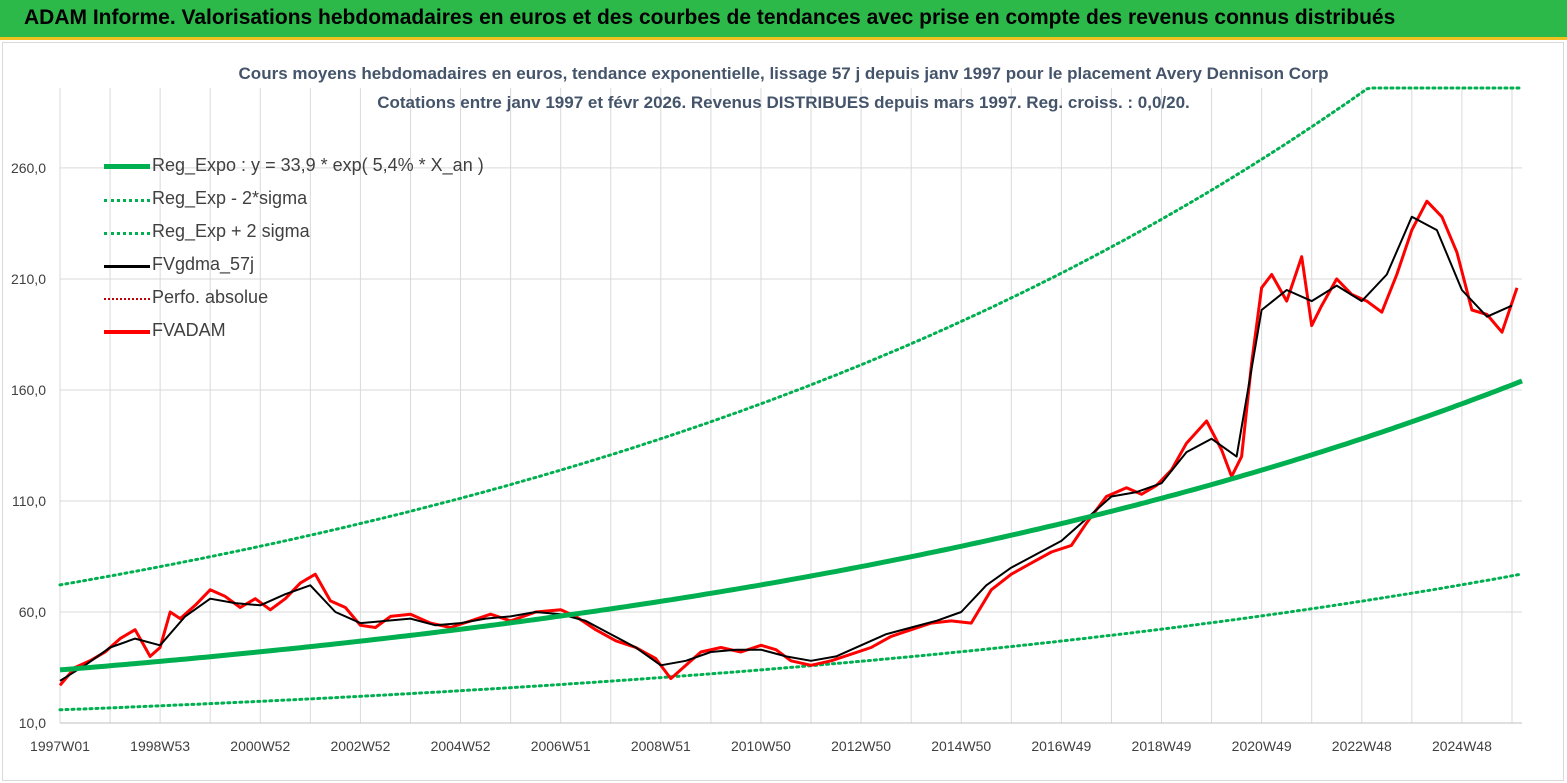  Describe the element at coordinates (761, 746) in the screenshot. I see `x-tick-label: 2010W50` at that location.